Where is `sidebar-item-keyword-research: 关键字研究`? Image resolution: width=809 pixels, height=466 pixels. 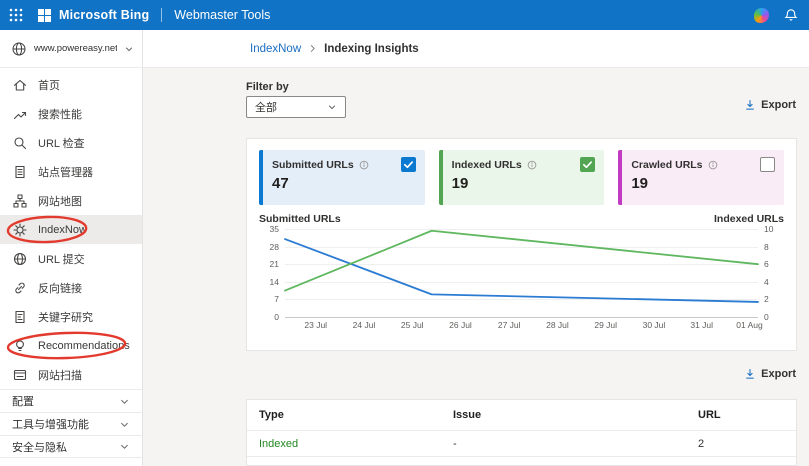
sidebar-item-keyword-research: 关键字研究 is located at coordinates (71, 316).